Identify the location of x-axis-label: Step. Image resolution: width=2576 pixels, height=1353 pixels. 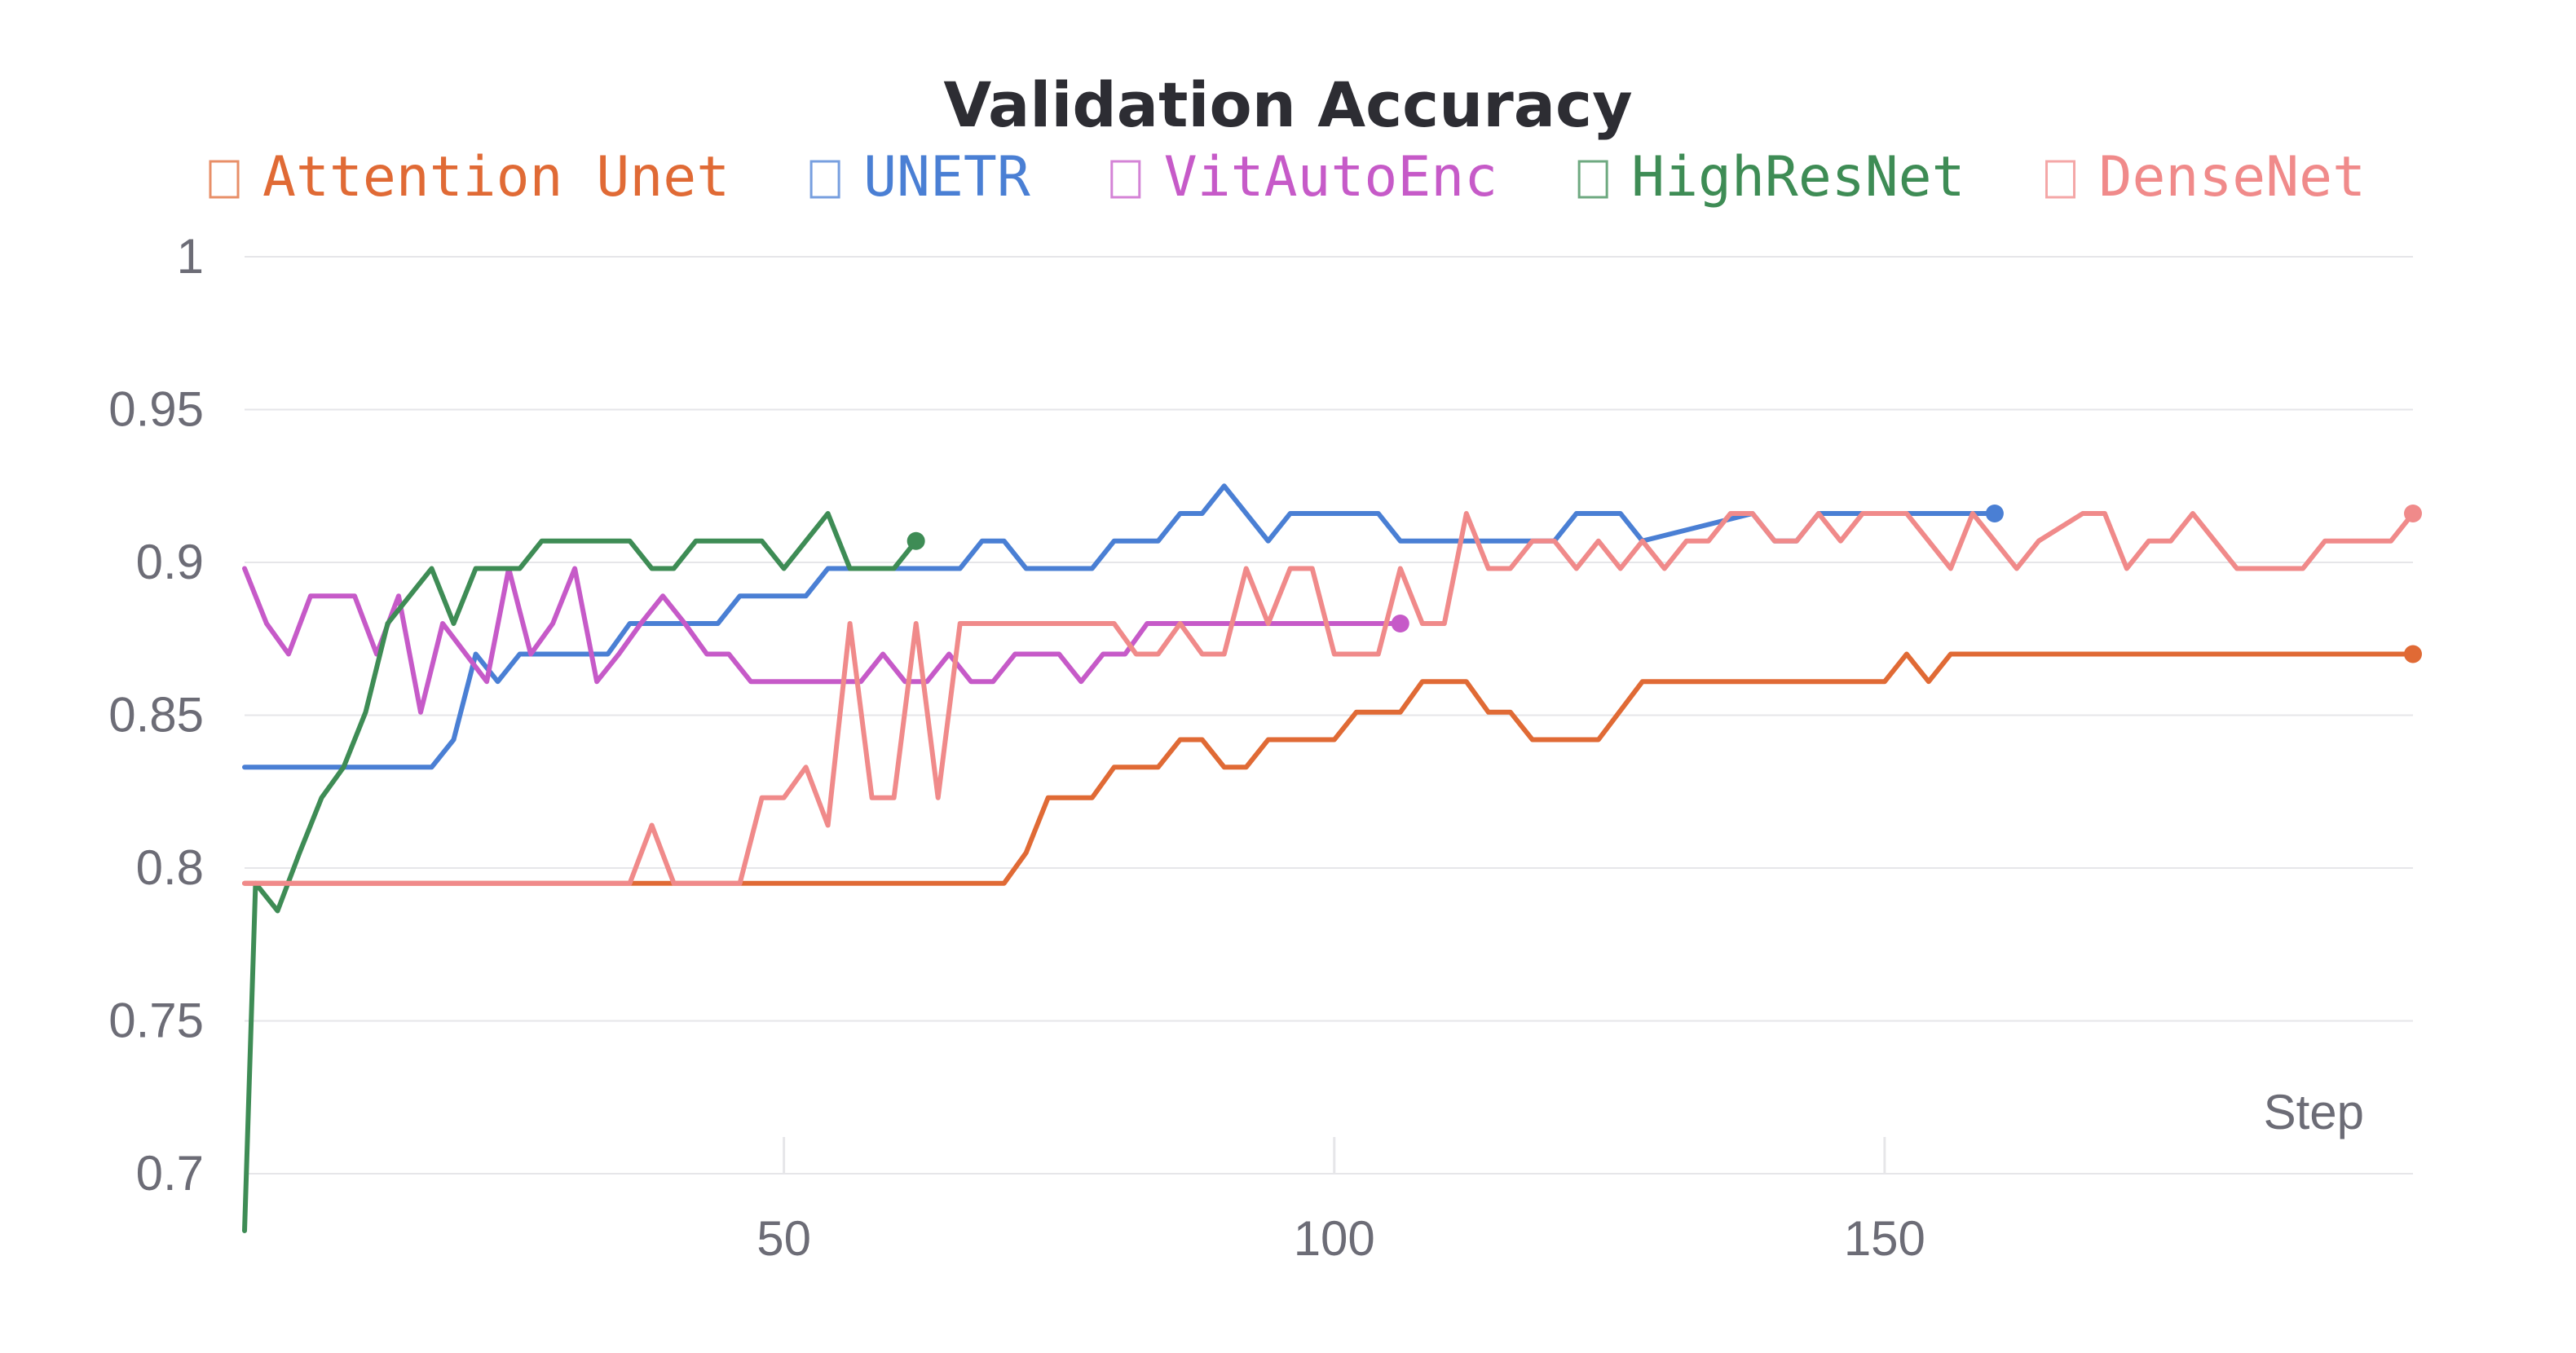
(2314, 1112).